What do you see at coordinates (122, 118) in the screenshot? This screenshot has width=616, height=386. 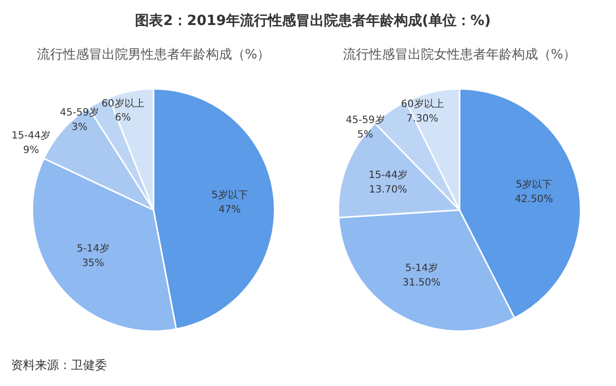 I see `data-label: 6%` at bounding box center [122, 118].